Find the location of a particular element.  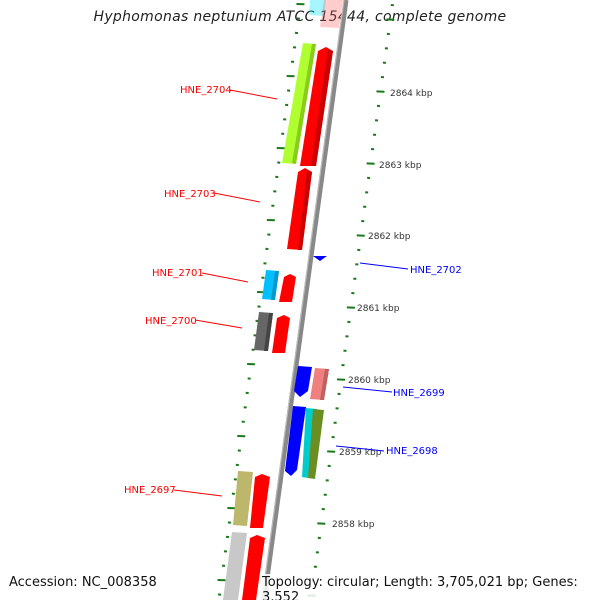

backbone is located at coordinates (305, 300).